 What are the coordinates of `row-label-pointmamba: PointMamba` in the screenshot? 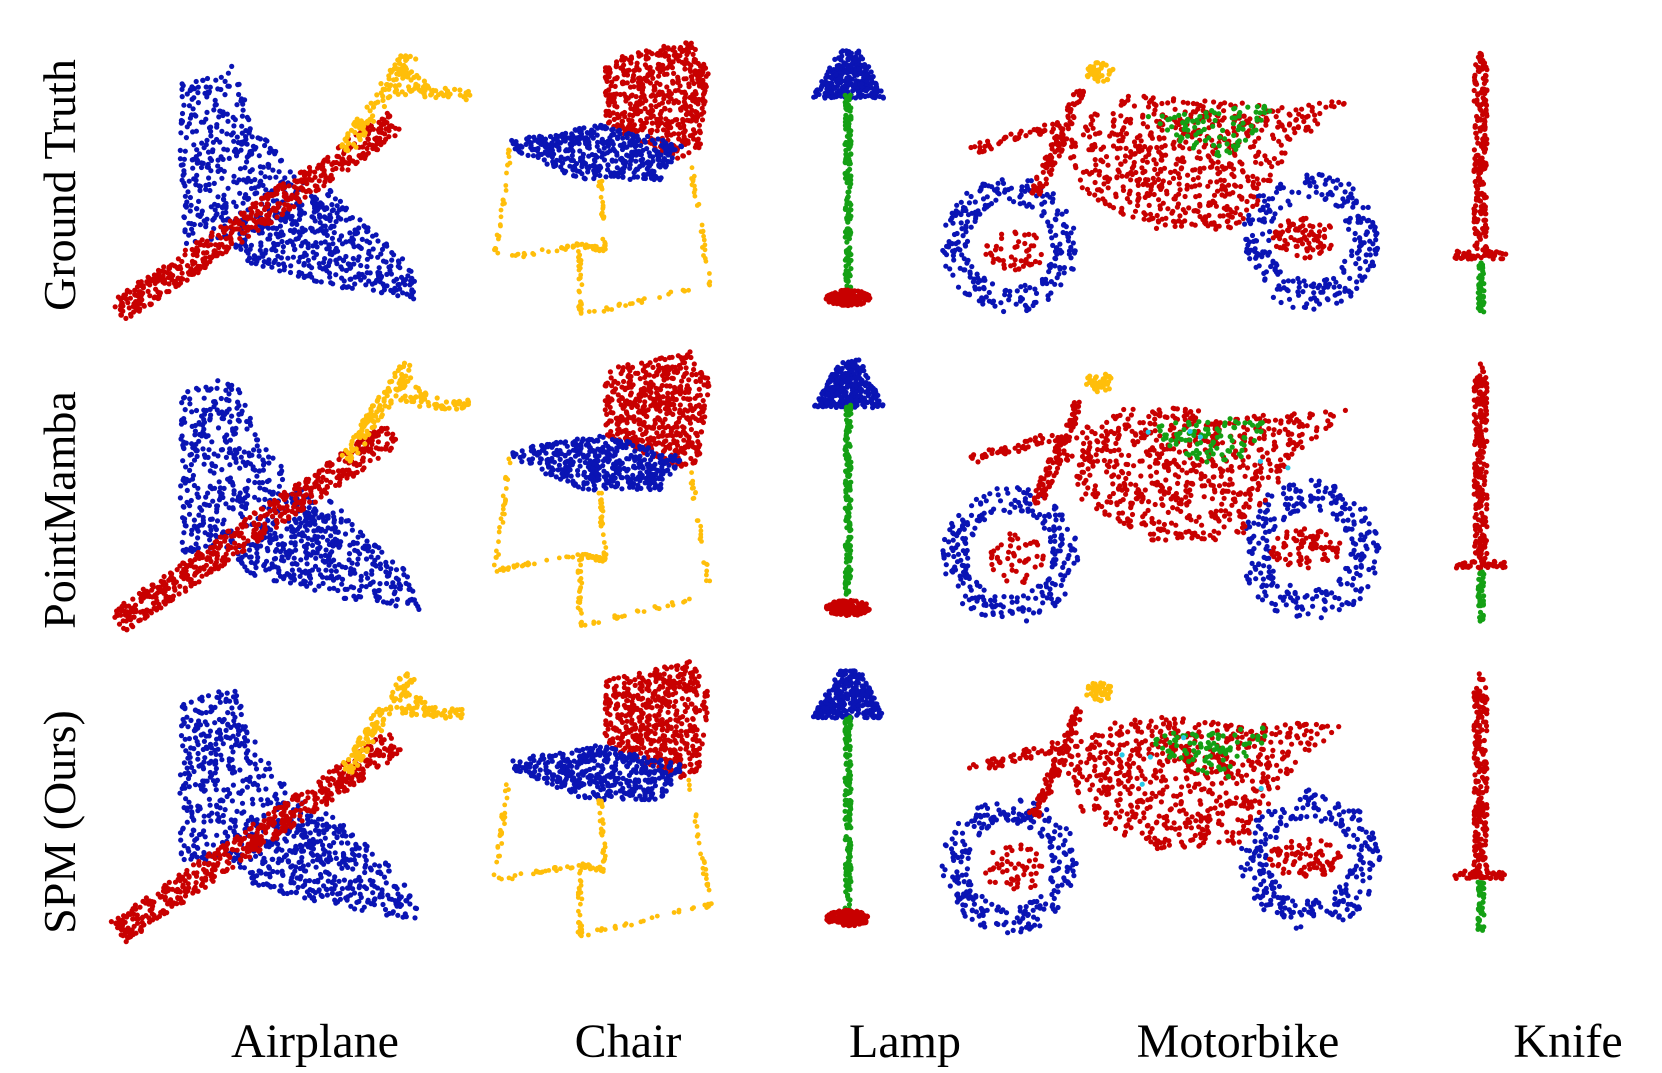 It's located at (59, 510).